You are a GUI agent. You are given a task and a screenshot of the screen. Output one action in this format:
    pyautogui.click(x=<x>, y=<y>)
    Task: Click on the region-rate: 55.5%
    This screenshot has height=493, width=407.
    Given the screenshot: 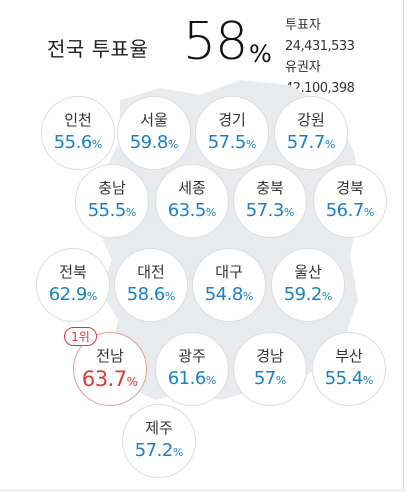 What is the action you would take?
    pyautogui.click(x=112, y=210)
    